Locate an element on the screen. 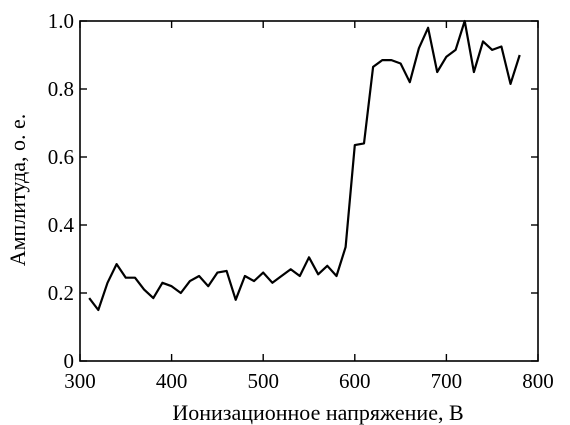  x-tick-label: 700 is located at coordinates (447, 381).